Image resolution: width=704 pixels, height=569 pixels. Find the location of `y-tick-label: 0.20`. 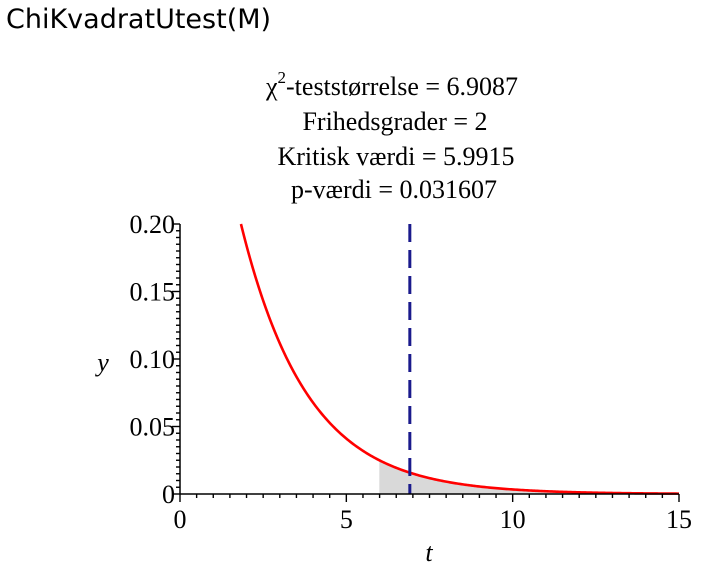

y-tick-label: 0.20 is located at coordinates (153, 224).